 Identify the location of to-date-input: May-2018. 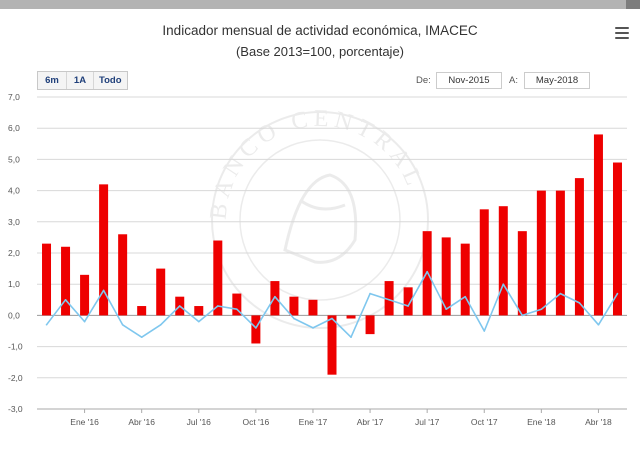
(557, 80).